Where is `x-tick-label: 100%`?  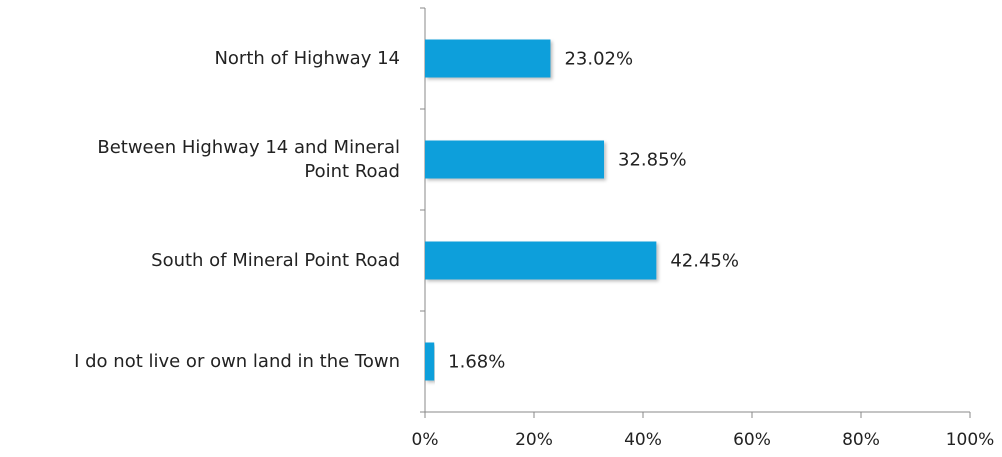 x-tick-label: 100% is located at coordinates (970, 440).